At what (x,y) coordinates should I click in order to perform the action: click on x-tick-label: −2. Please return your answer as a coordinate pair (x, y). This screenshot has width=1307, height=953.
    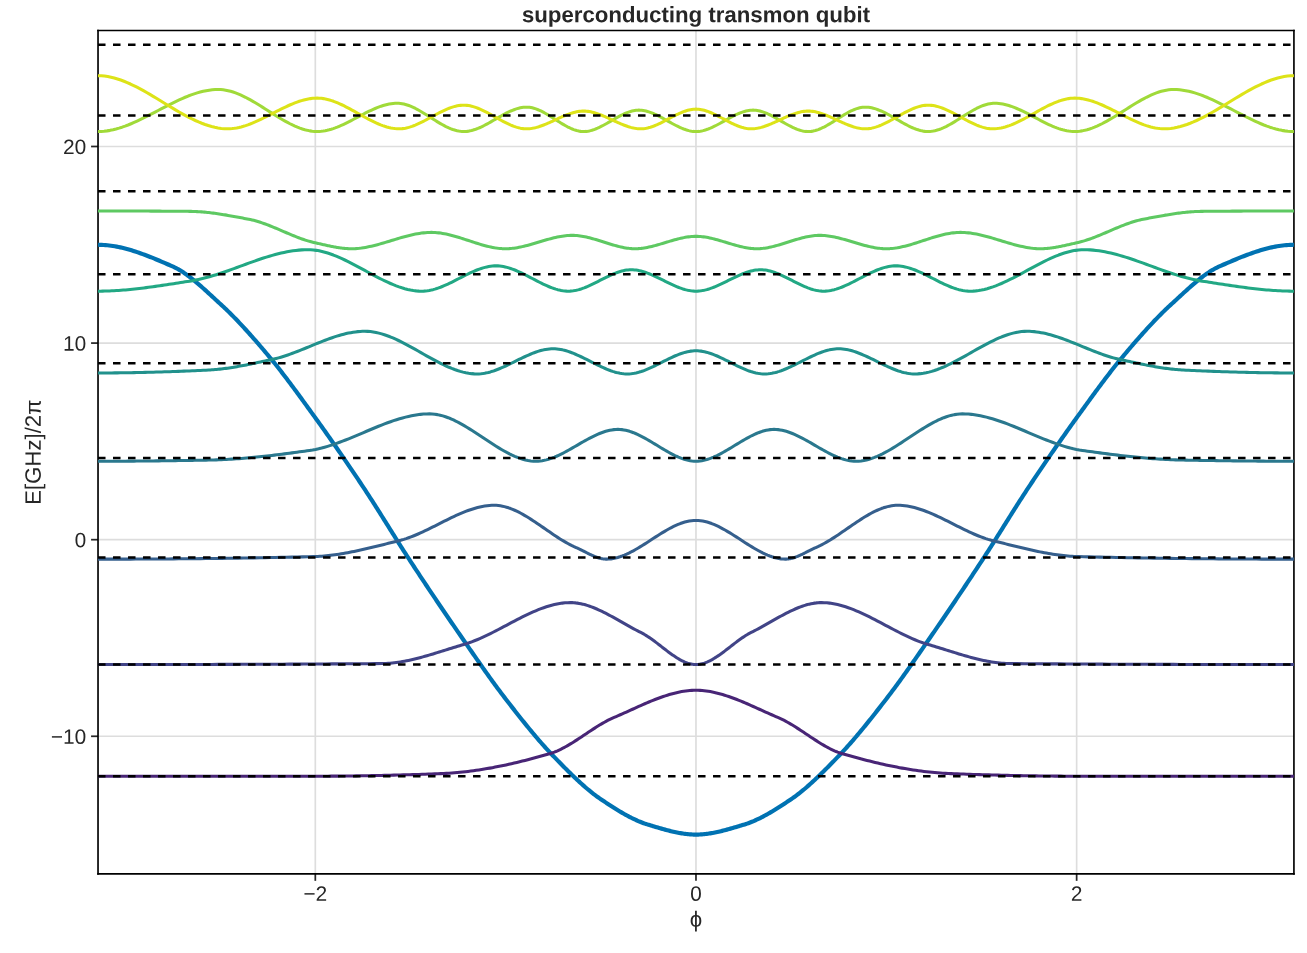
    Looking at the image, I should click on (315, 893).